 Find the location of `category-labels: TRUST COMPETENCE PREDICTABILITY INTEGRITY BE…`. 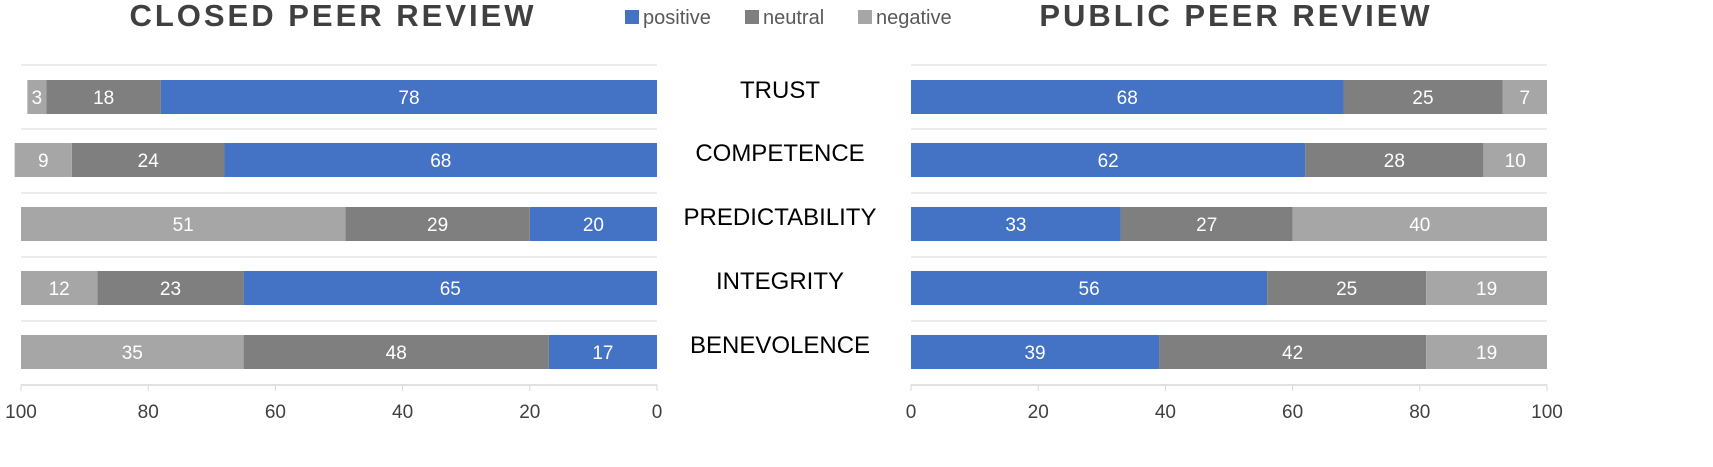

category-labels: TRUST COMPETENCE PREDICTABILITY INTEGRITY BE… is located at coordinates (780, 218).